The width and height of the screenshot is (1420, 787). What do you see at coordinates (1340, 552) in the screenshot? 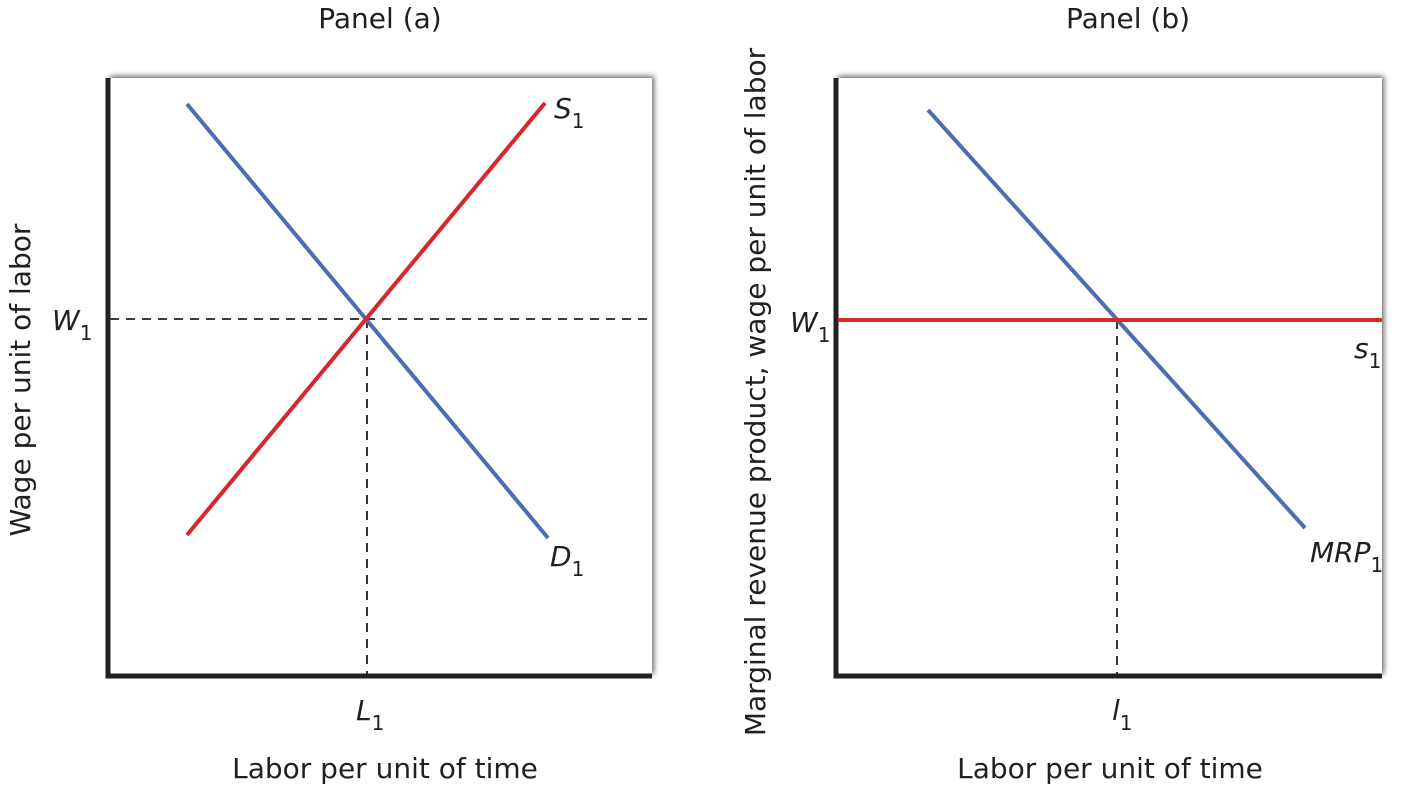
I see `label-main: MRP` at bounding box center [1340, 552].